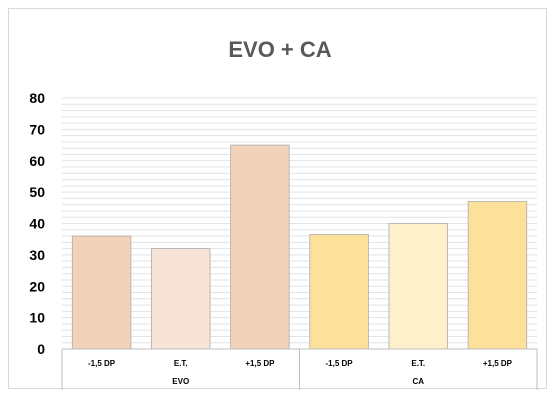 This screenshot has width=556, height=398. I want to click on group-label: CA, so click(418, 381).